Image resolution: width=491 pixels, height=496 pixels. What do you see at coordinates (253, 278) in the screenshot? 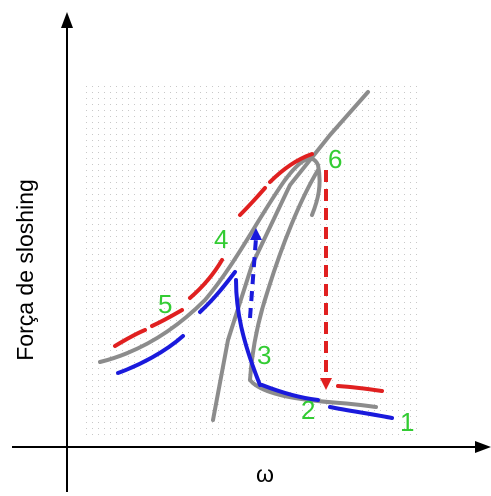
I see `jump-up-dashed-line` at bounding box center [253, 278].